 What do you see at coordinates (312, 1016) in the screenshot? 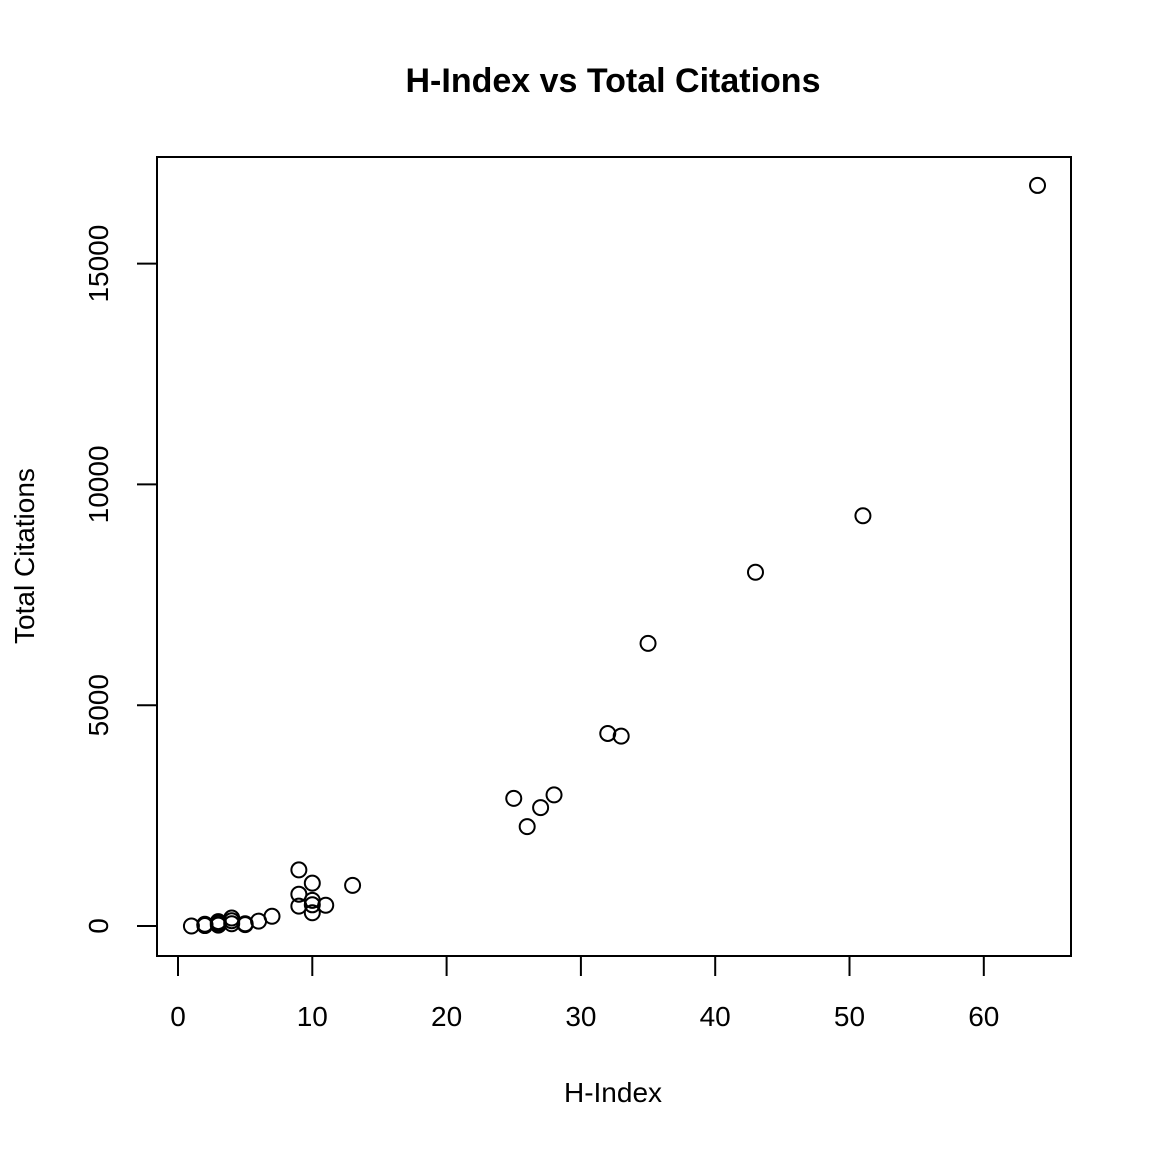
I see `x-tick-label: 10` at bounding box center [312, 1016].